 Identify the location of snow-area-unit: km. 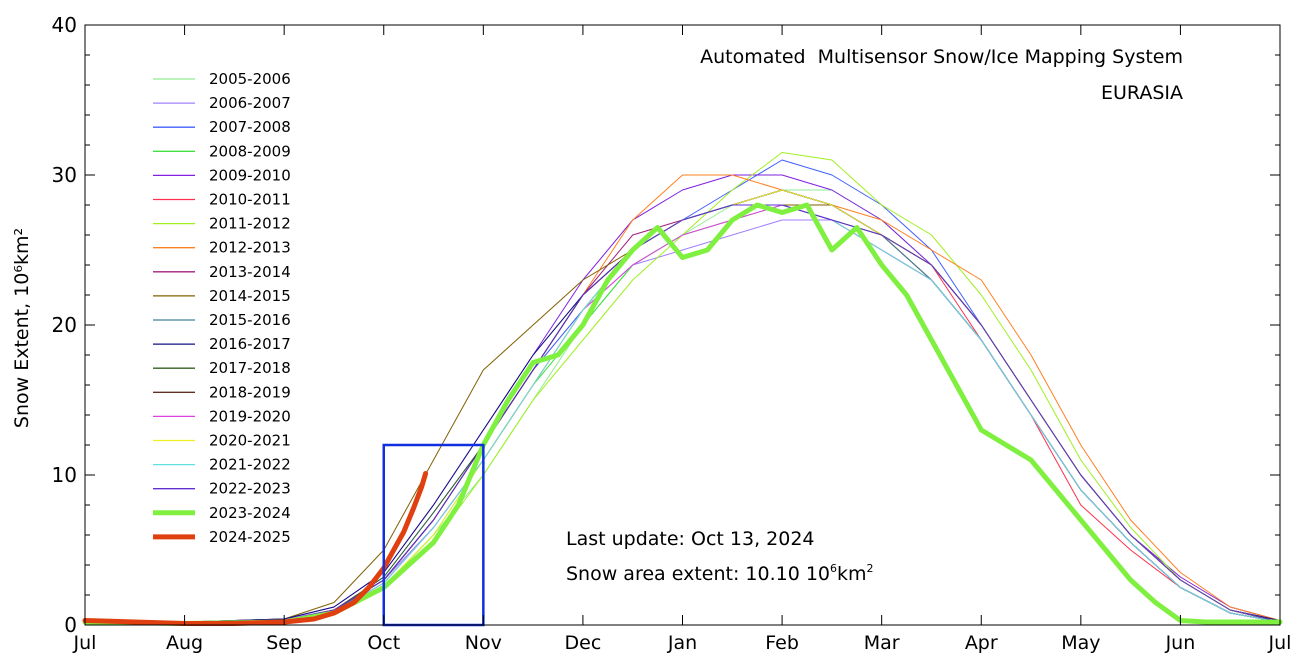
(852, 574).